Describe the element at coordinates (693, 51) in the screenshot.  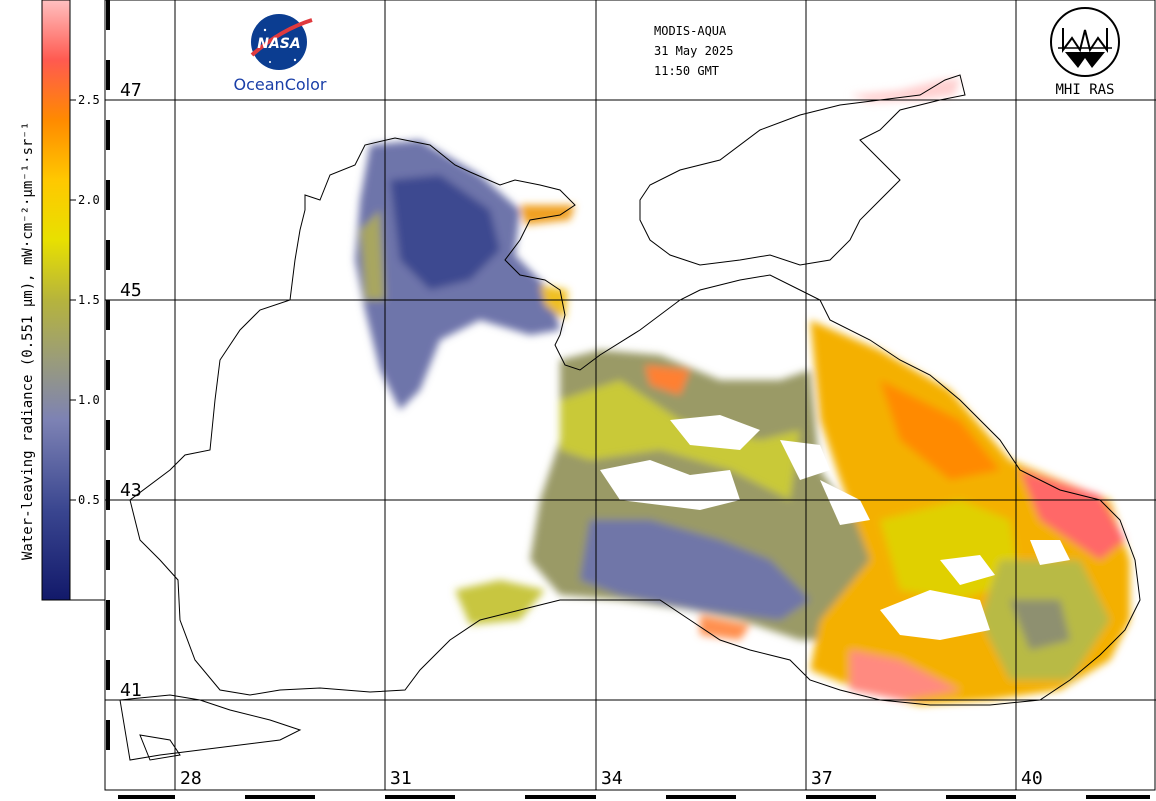
I see `date-label: 31 May 2025` at that location.